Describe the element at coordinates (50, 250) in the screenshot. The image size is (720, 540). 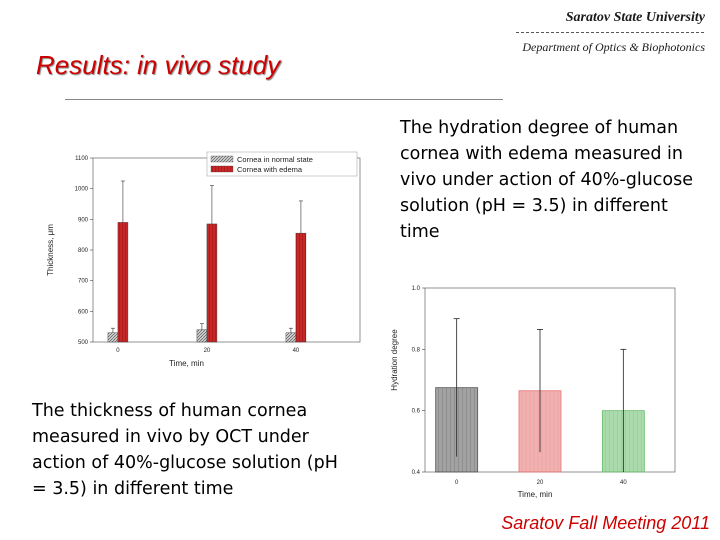
I see `y-axis-label: Thickness, μm` at that location.